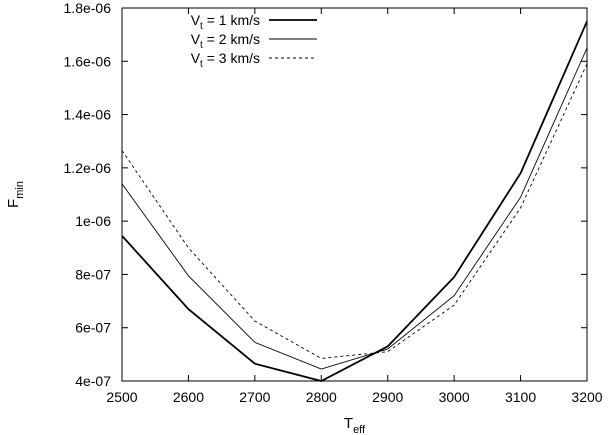 The height and width of the screenshot is (435, 609). What do you see at coordinates (348, 423) in the screenshot?
I see `x-axis-label-main: T` at bounding box center [348, 423].